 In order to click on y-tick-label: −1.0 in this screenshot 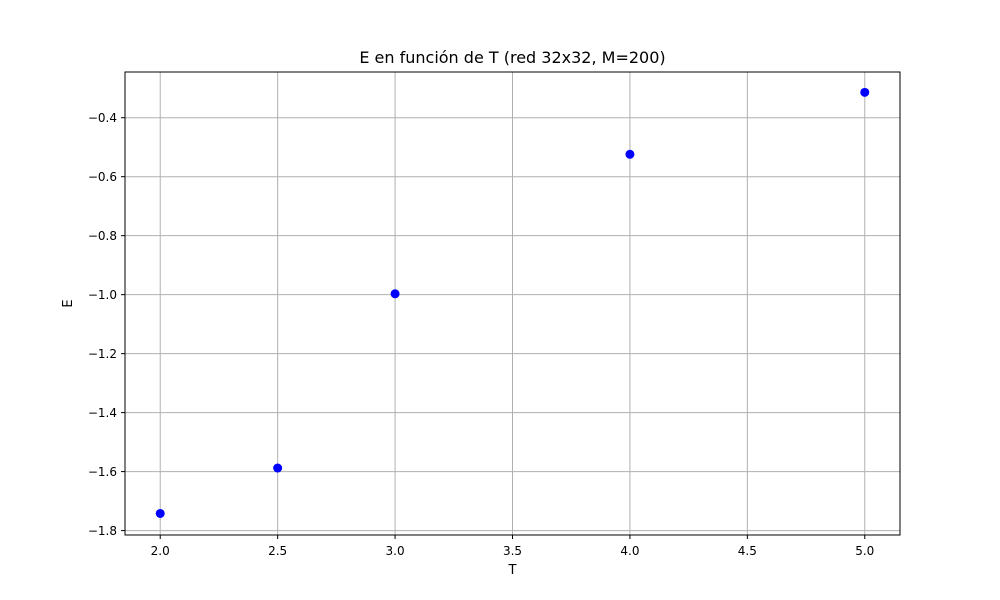, I will do `click(102, 295)`.